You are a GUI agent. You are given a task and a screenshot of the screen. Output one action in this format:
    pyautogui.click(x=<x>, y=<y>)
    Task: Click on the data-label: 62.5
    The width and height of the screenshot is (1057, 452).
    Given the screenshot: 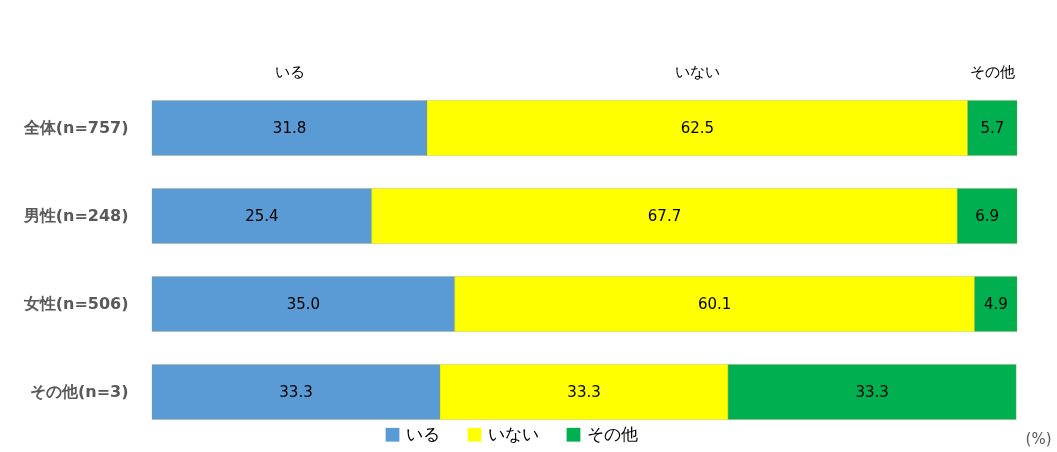 What is the action you would take?
    pyautogui.click(x=697, y=128)
    